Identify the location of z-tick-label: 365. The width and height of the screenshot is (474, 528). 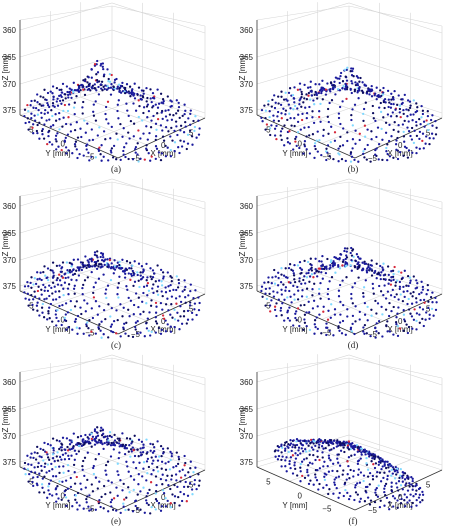
(10, 233).